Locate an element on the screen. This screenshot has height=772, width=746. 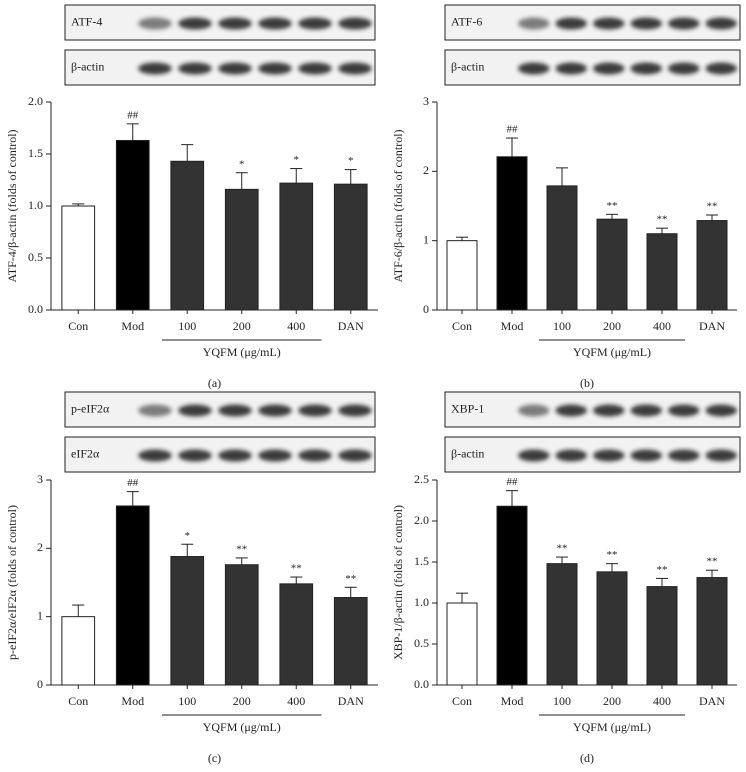
blot-label: β-actin is located at coordinates (467, 66).